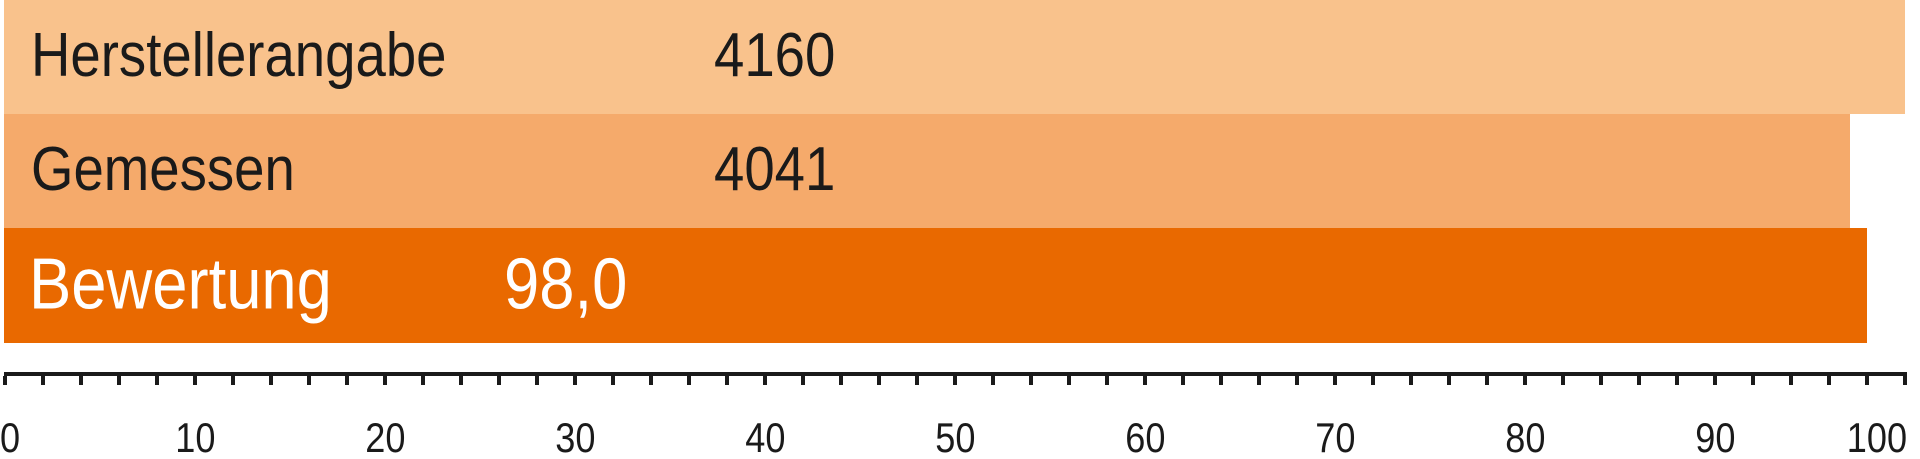  Describe the element at coordinates (180, 284) in the screenshot. I see `bar-label-bewertung: Bewertung` at that location.